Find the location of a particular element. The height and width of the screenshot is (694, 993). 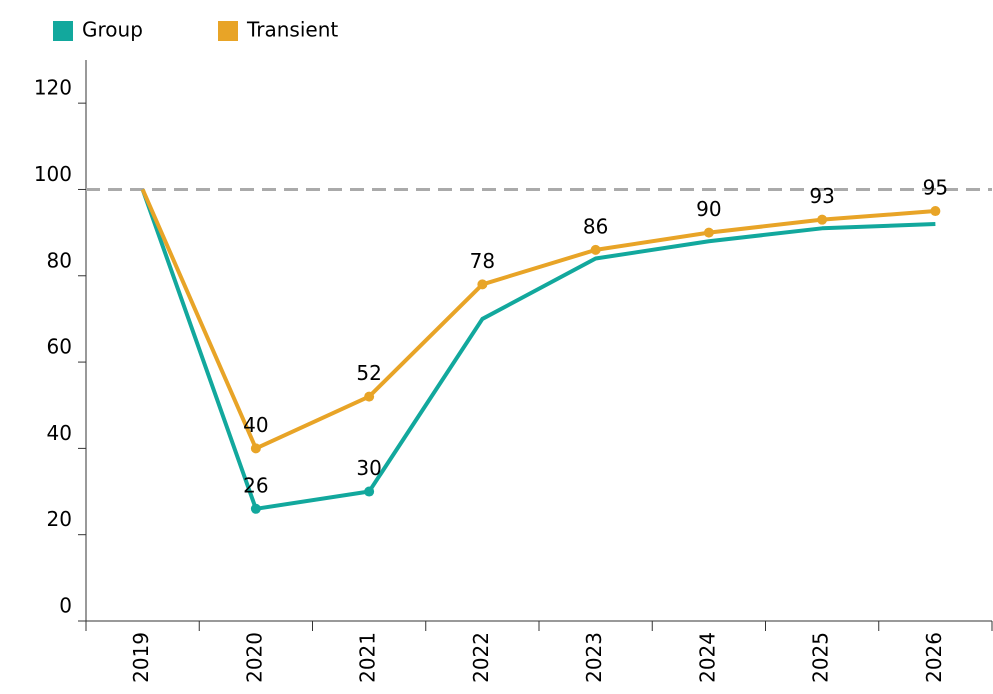

data-label: 26 is located at coordinates (255, 485).